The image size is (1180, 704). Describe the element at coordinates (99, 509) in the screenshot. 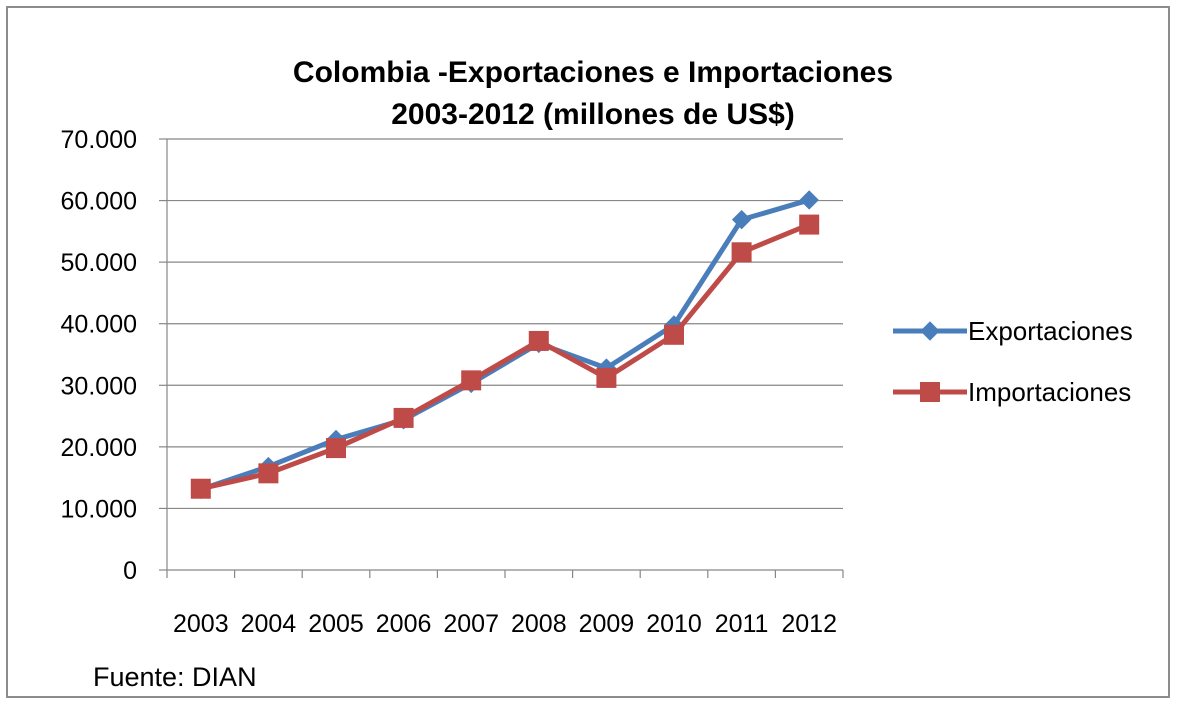

I see `y-tick-label: 10.000` at that location.